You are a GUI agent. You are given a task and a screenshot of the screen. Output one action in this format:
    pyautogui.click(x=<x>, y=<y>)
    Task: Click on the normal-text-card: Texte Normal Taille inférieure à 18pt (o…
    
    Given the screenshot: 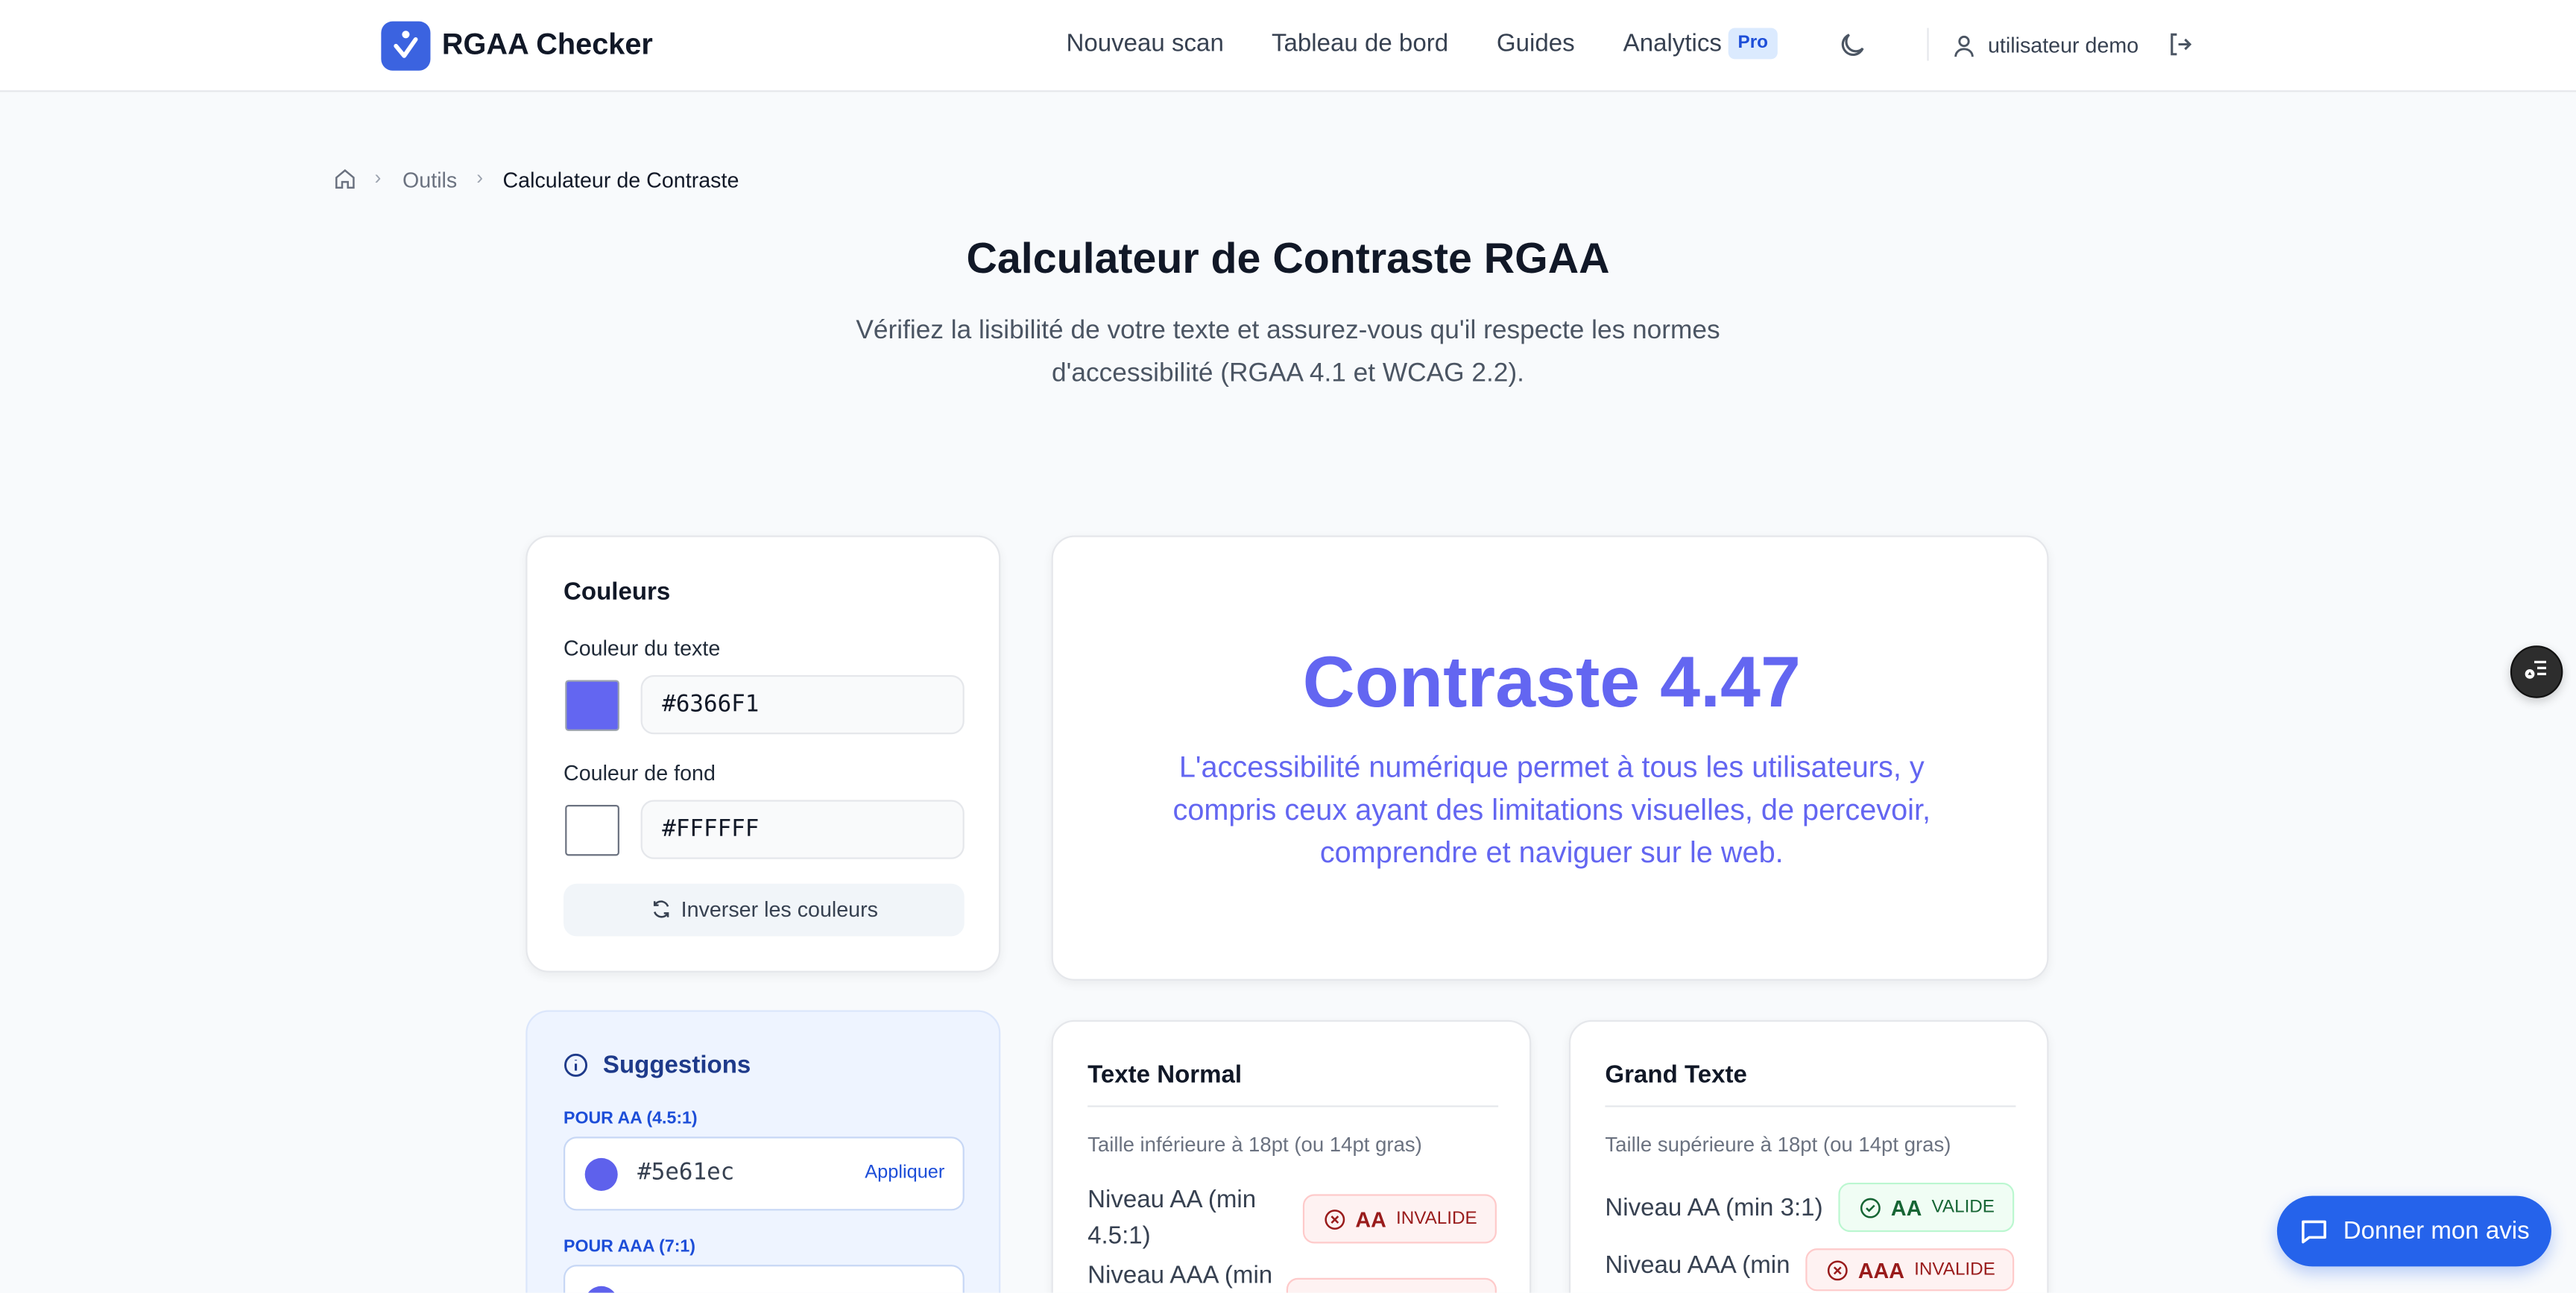 What is the action you would take?
    pyautogui.click(x=1291, y=1156)
    